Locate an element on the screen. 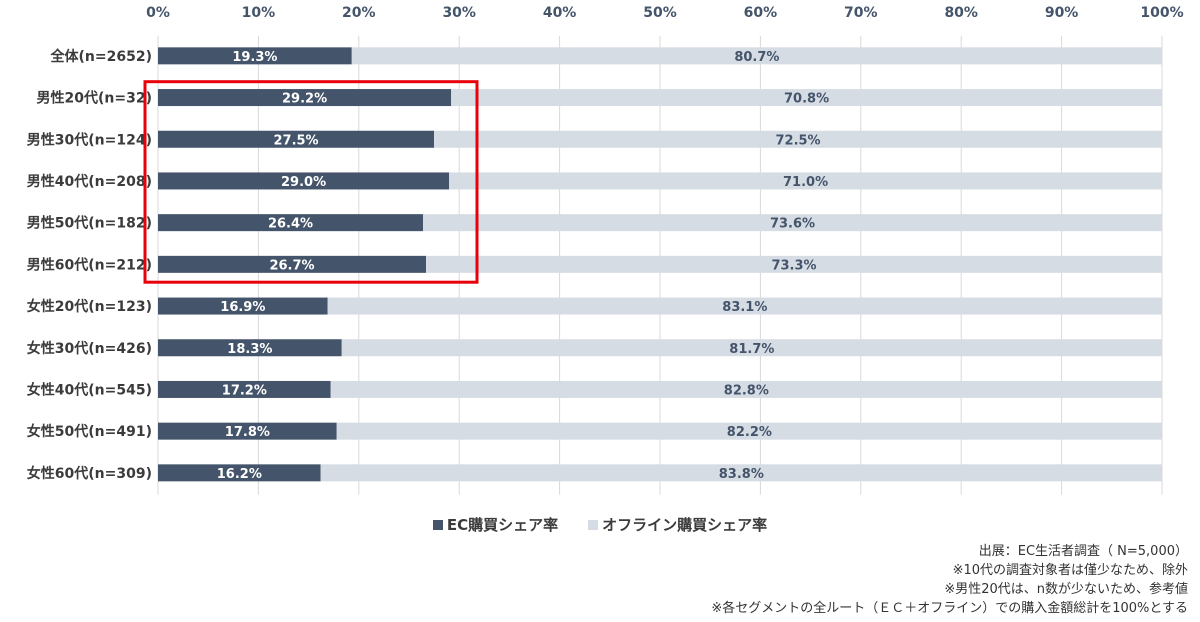 The height and width of the screenshot is (622, 1200). legend: EC購買シェア率 オフライン購買シェア率 is located at coordinates (600, 524).